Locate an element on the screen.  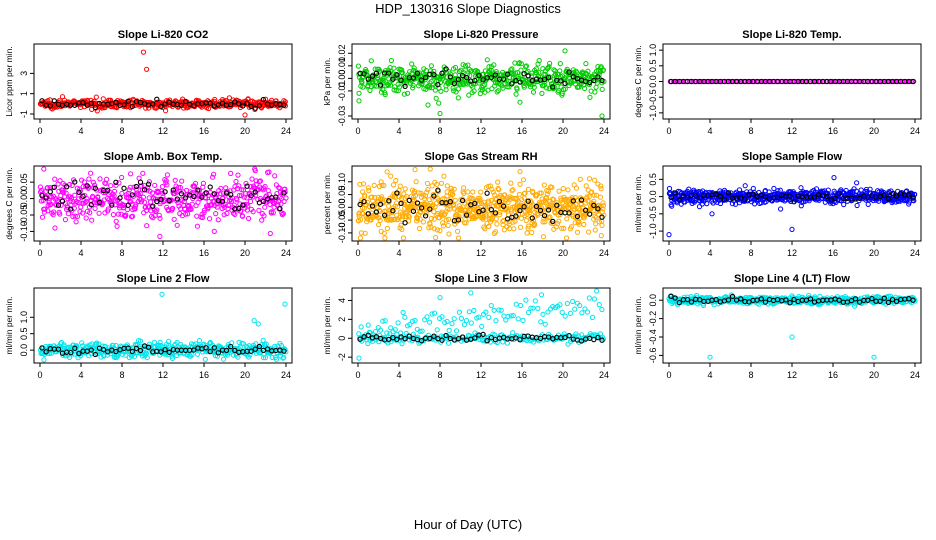
y-tick-label: 1.0 is located at coordinates (653, 50).